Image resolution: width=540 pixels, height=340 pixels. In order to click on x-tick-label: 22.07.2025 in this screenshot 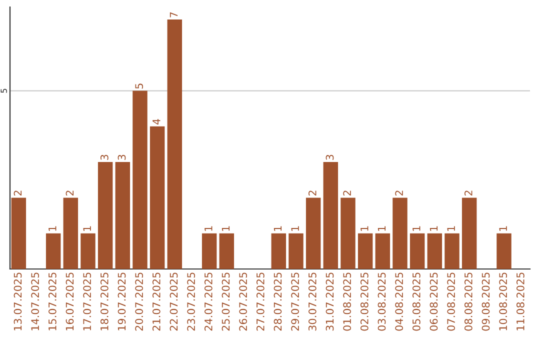, I will do `click(174, 301)`.